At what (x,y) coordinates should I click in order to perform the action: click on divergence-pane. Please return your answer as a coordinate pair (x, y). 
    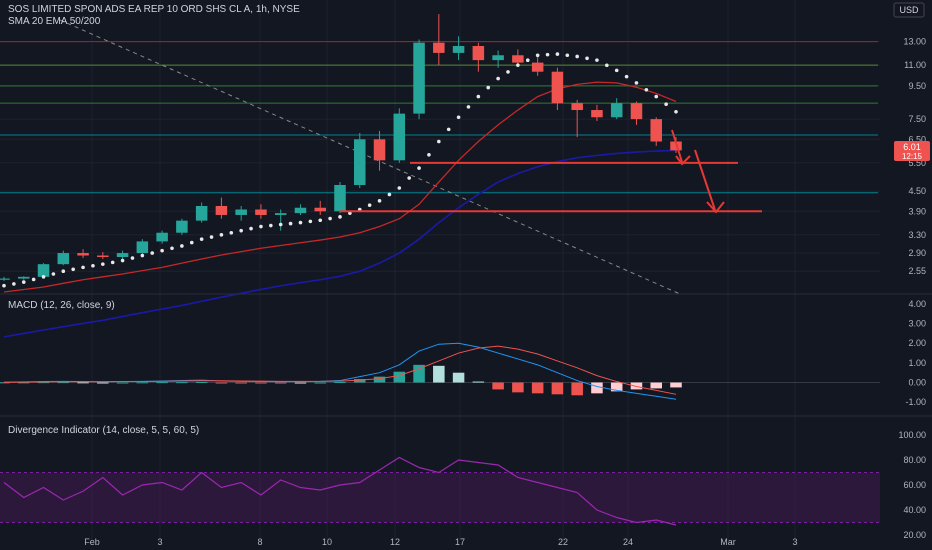
    Looking at the image, I should click on (440, 491).